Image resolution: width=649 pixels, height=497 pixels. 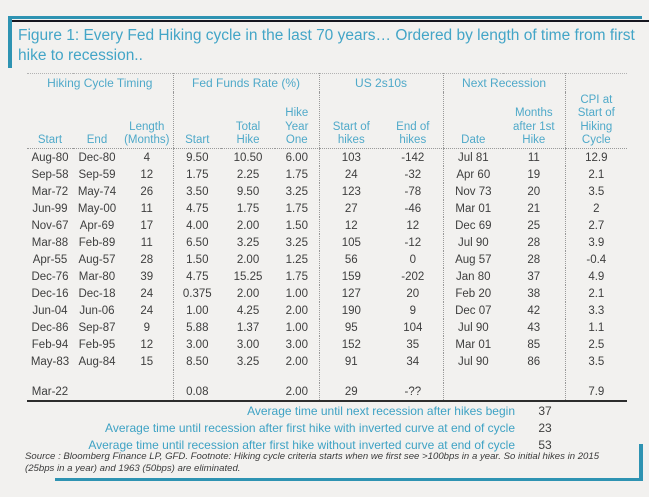 What do you see at coordinates (534, 208) in the screenshot?
I see `table-cell: 21` at bounding box center [534, 208].